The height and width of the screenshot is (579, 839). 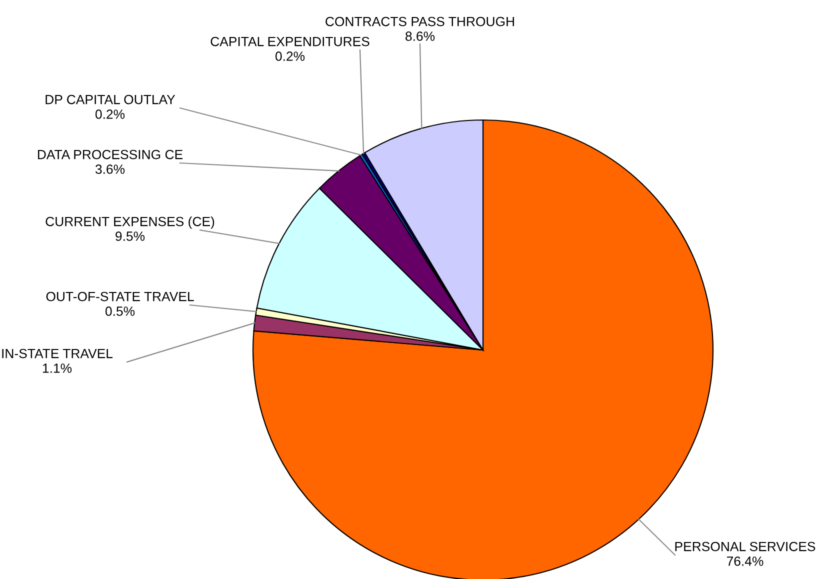 I want to click on data-label: 0.5%, so click(x=120, y=311).